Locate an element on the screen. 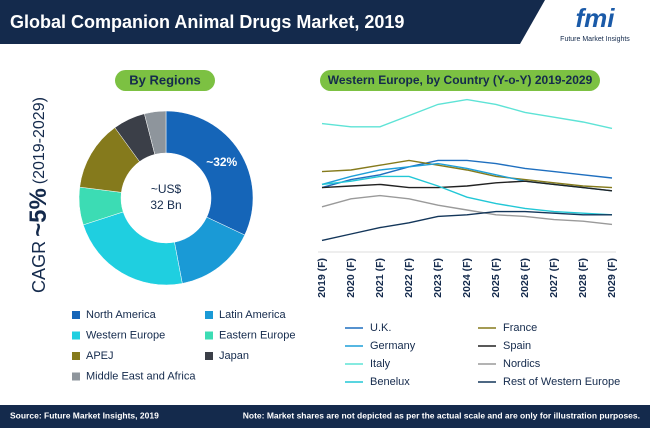 This screenshot has width=650, height=433. footer-bar is located at coordinates (325, 416).